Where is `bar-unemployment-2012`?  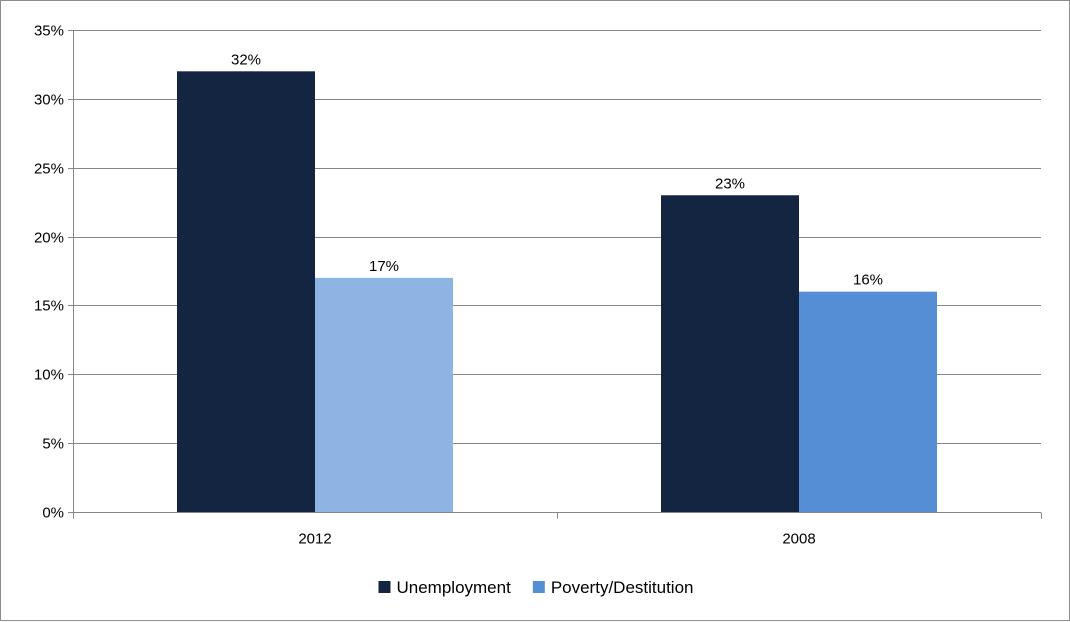 bar-unemployment-2012 is located at coordinates (246, 292).